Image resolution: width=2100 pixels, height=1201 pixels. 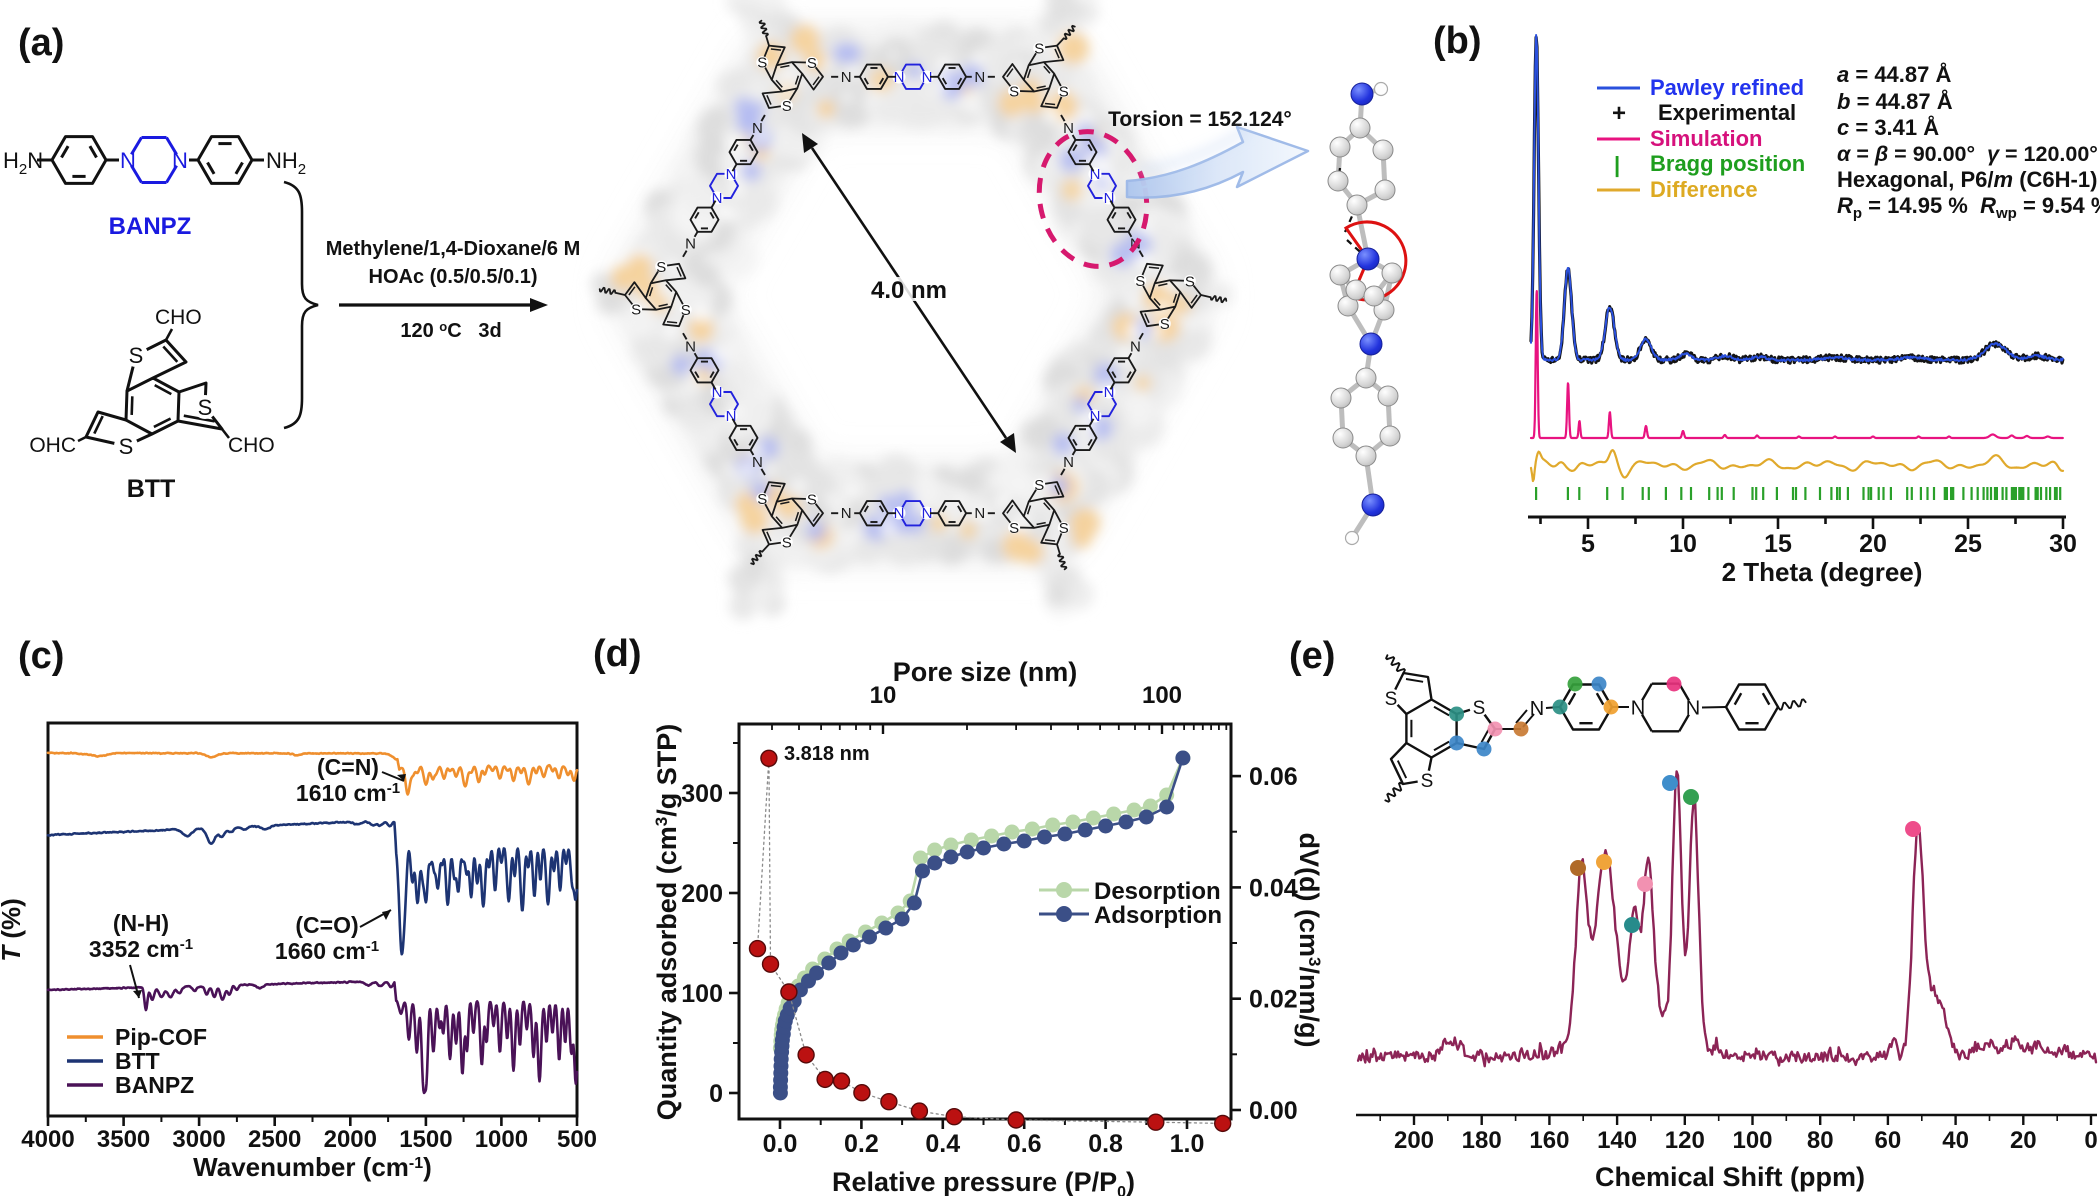 I want to click on svg-text: 5, so click(x=1588, y=544).